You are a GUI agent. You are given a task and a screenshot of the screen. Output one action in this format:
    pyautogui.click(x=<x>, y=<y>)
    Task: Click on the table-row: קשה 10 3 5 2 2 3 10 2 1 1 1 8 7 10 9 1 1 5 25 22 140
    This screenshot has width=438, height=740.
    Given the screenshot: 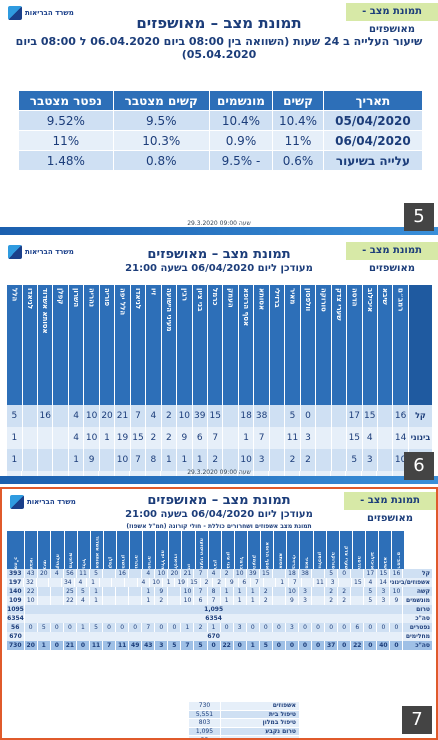 What is the action you would take?
    pyautogui.click(x=218, y=591)
    